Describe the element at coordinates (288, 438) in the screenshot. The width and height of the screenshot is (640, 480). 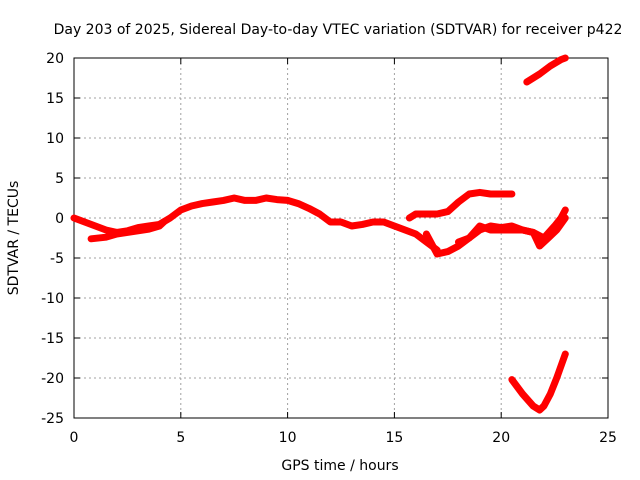
I see `x-tick-label: 10` at that location.